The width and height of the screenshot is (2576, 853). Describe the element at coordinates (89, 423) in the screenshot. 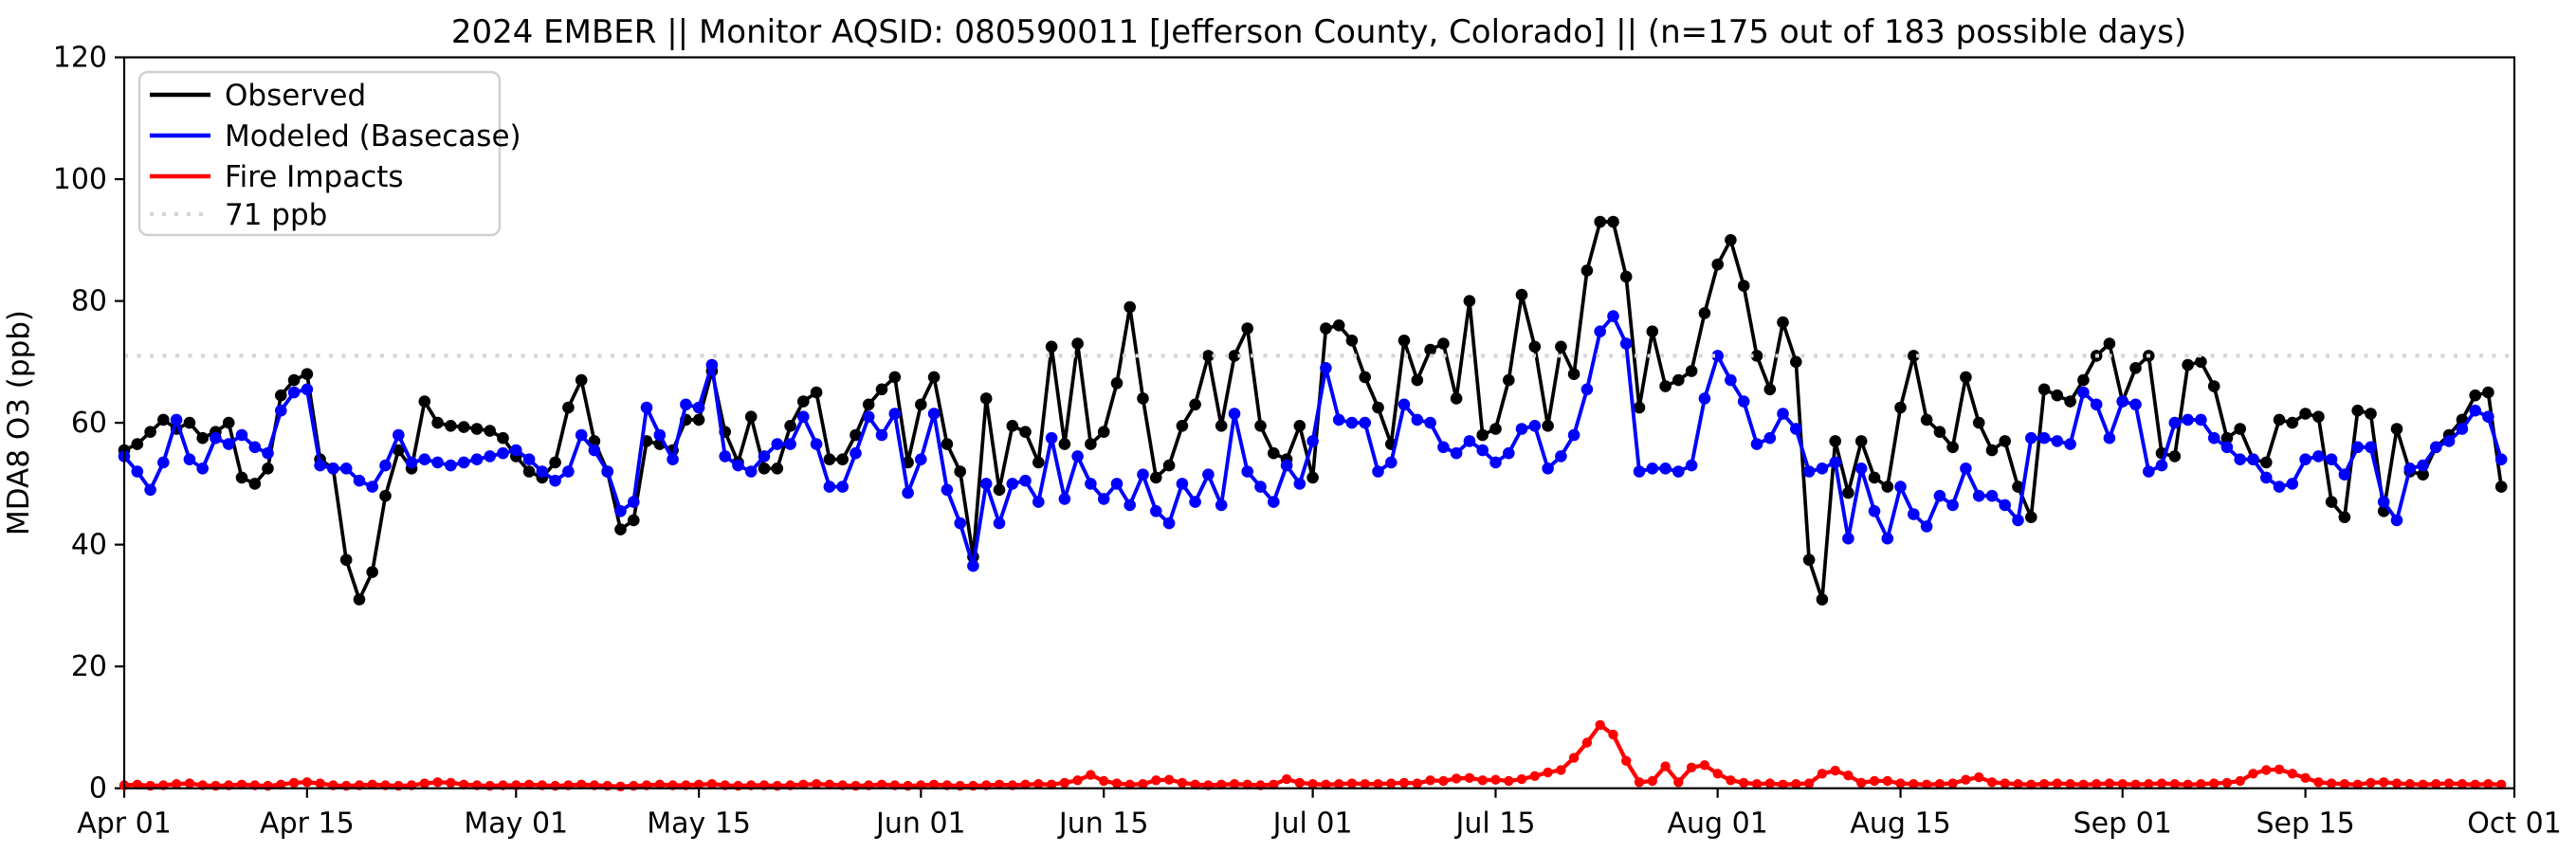

I see `y-tick-label: 60` at that location.